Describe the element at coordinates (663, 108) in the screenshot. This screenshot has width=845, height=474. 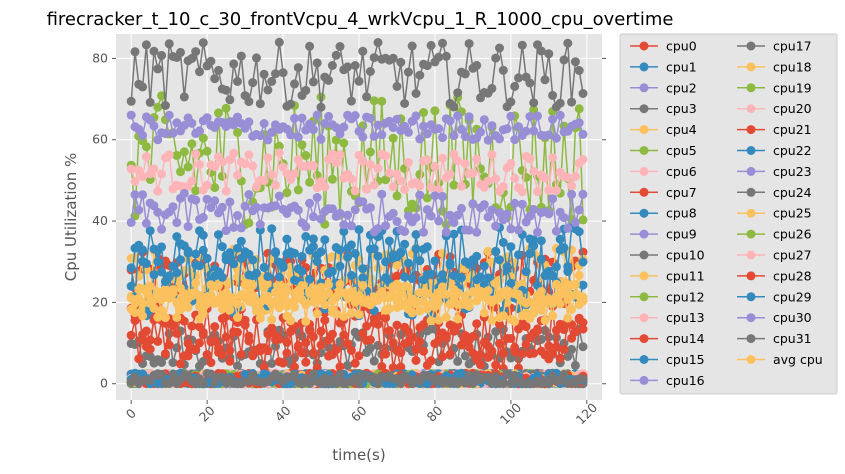
I see `legend-item: cpu3` at that location.